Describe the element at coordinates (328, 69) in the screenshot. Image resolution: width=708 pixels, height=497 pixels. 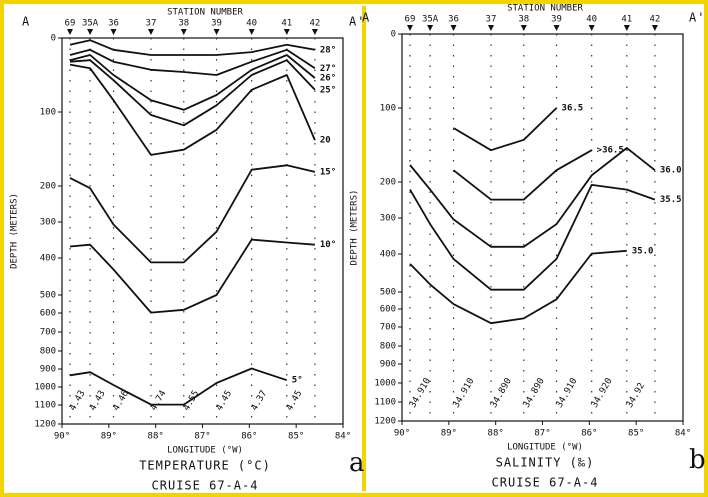
I see `contour-label: 27°` at that location.